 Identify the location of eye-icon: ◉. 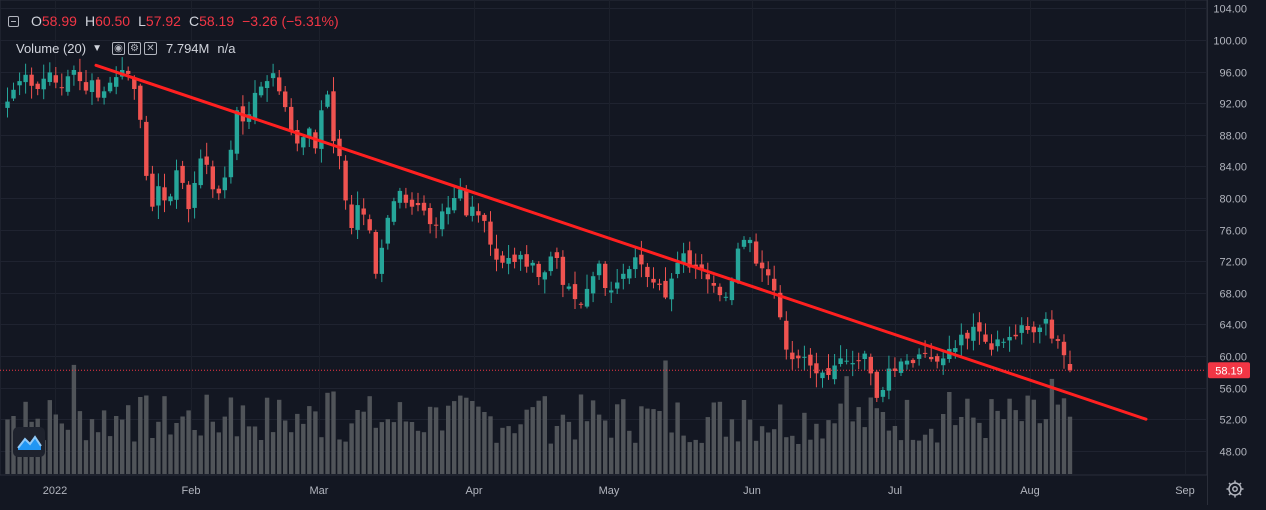
(118, 48).